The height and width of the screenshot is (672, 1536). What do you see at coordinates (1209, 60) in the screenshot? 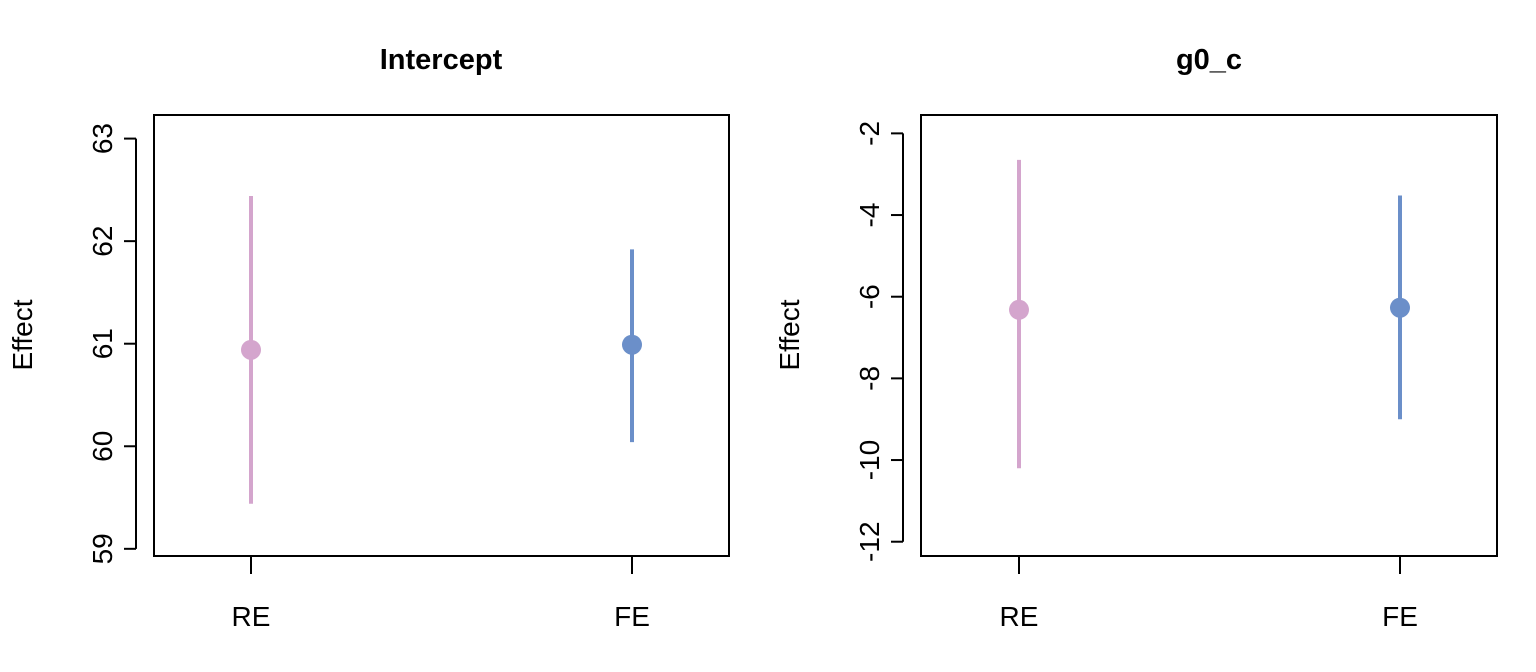
I see `panel-title: g0_c` at bounding box center [1209, 60].